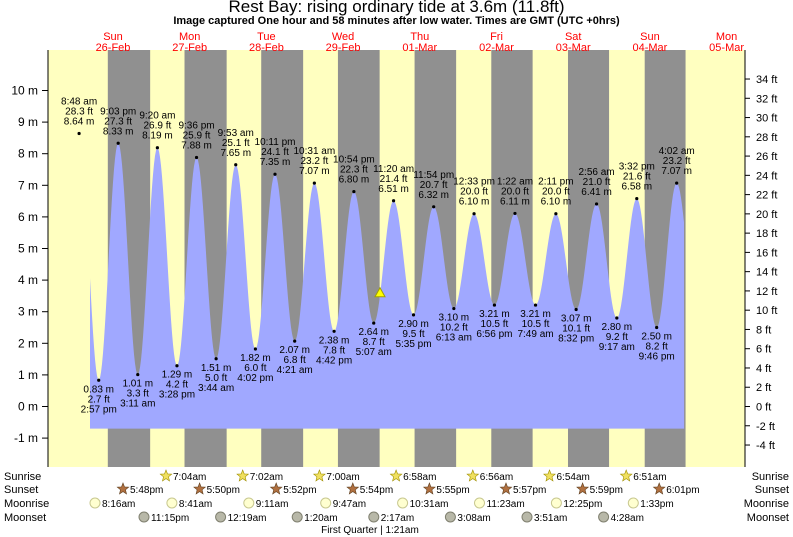 The height and width of the screenshot is (537, 793). I want to click on high-tide-label: 23.2 ft, so click(677, 161).